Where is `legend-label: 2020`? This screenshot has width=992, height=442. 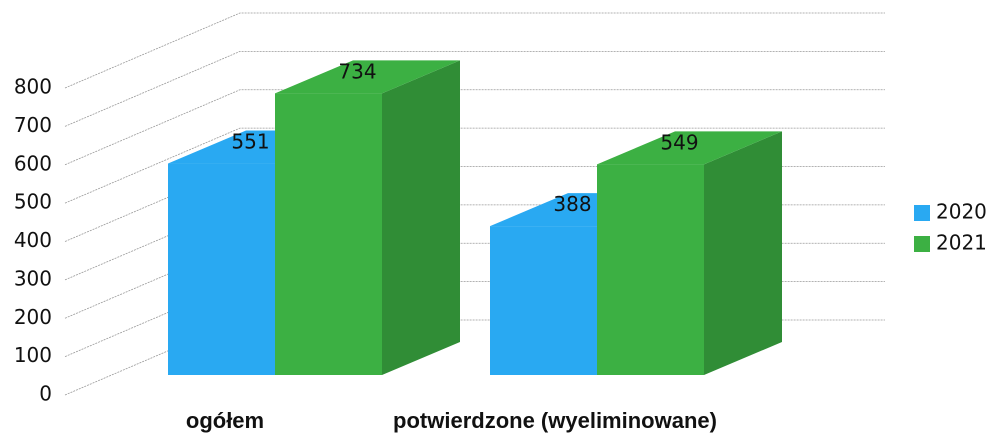 legend-label: 2020 is located at coordinates (961, 212).